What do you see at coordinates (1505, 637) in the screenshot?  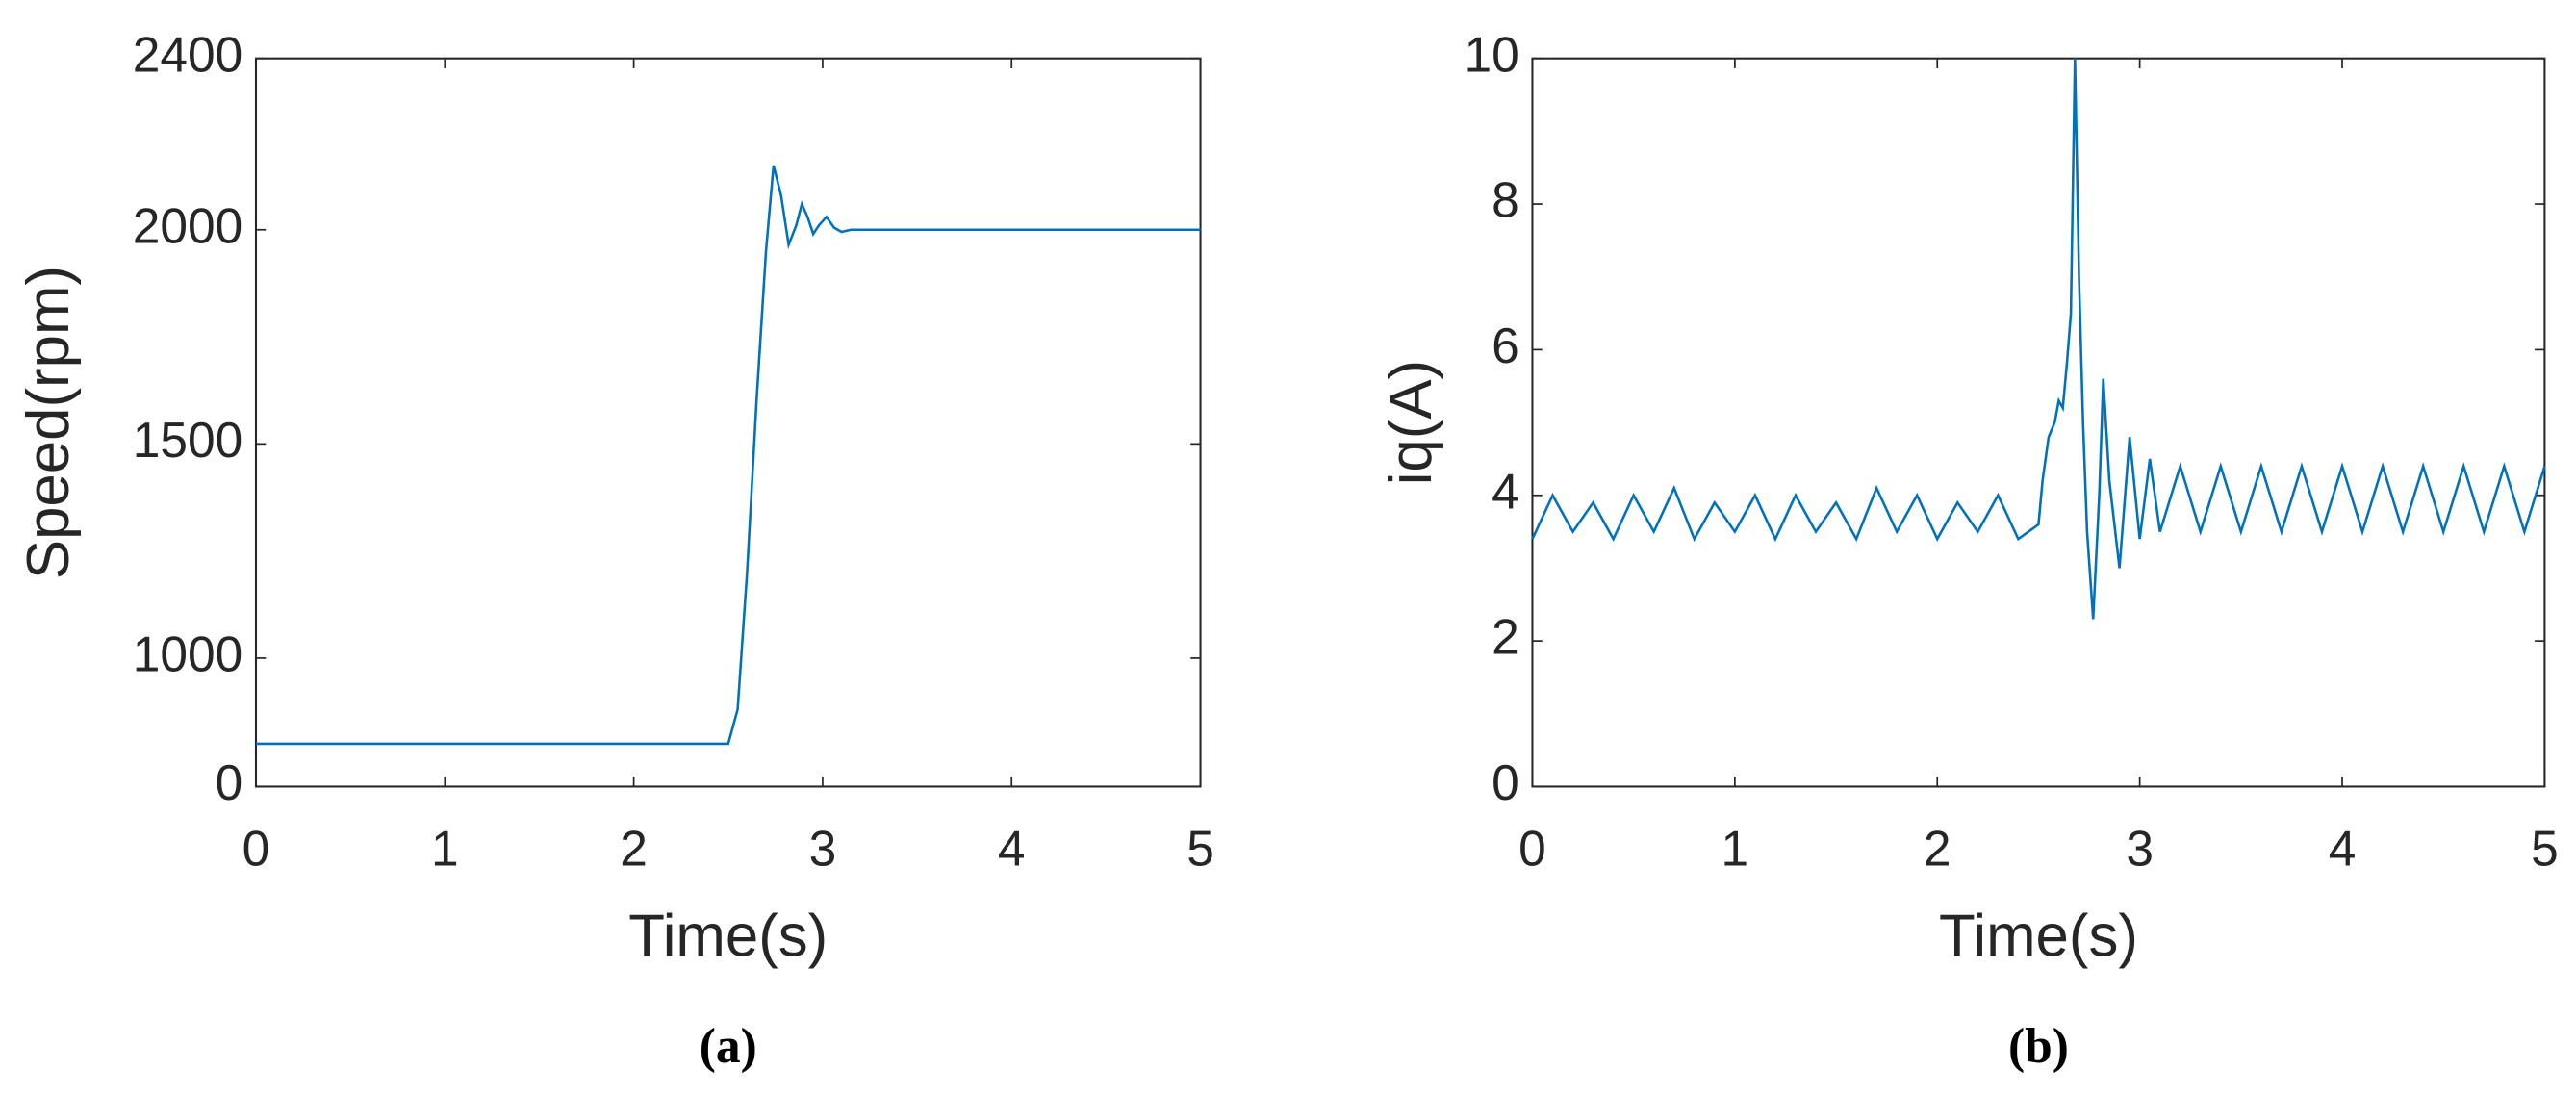 I see `y-tick-label: 2` at bounding box center [1505, 637].